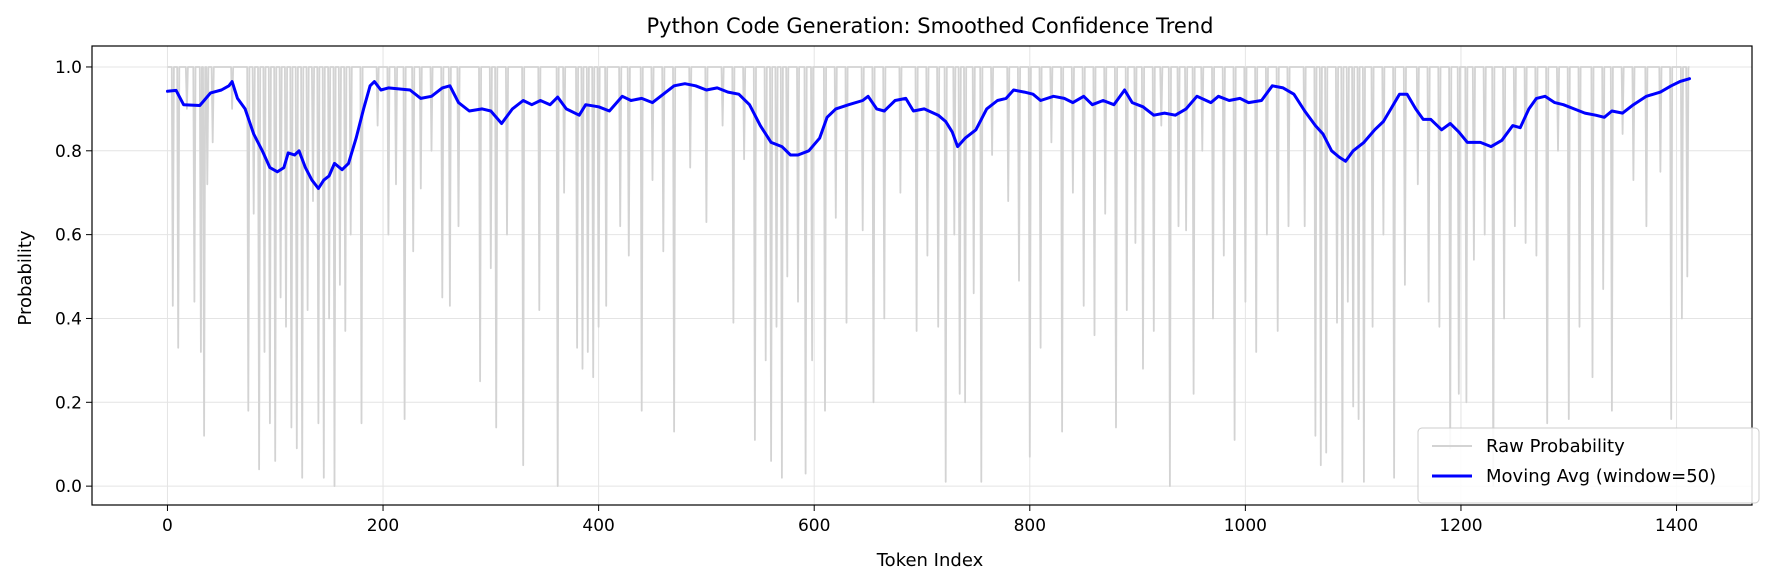 The image size is (1785, 584). What do you see at coordinates (167, 526) in the screenshot?
I see `x-tick-label-0: 0` at bounding box center [167, 526].